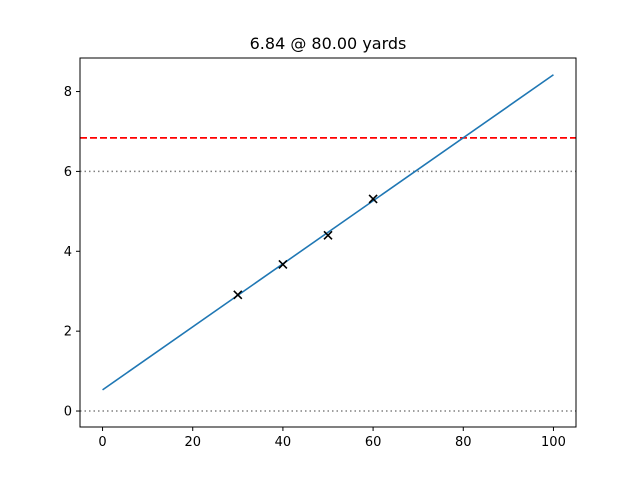 This screenshot has height=480, width=640. What do you see at coordinates (463, 442) in the screenshot?
I see `x-tick-label: 80` at bounding box center [463, 442].